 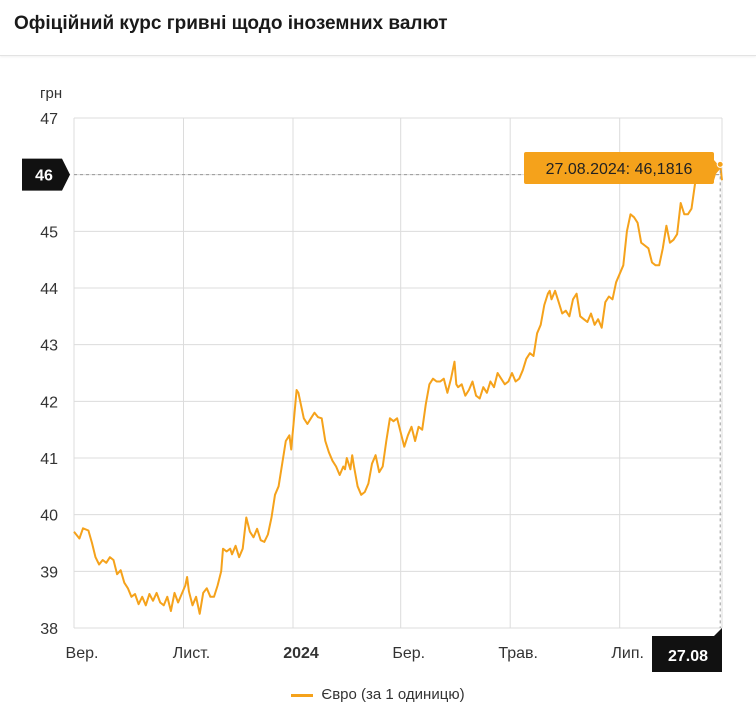 I want to click on tooltip-pointer, so click(x=717, y=168).